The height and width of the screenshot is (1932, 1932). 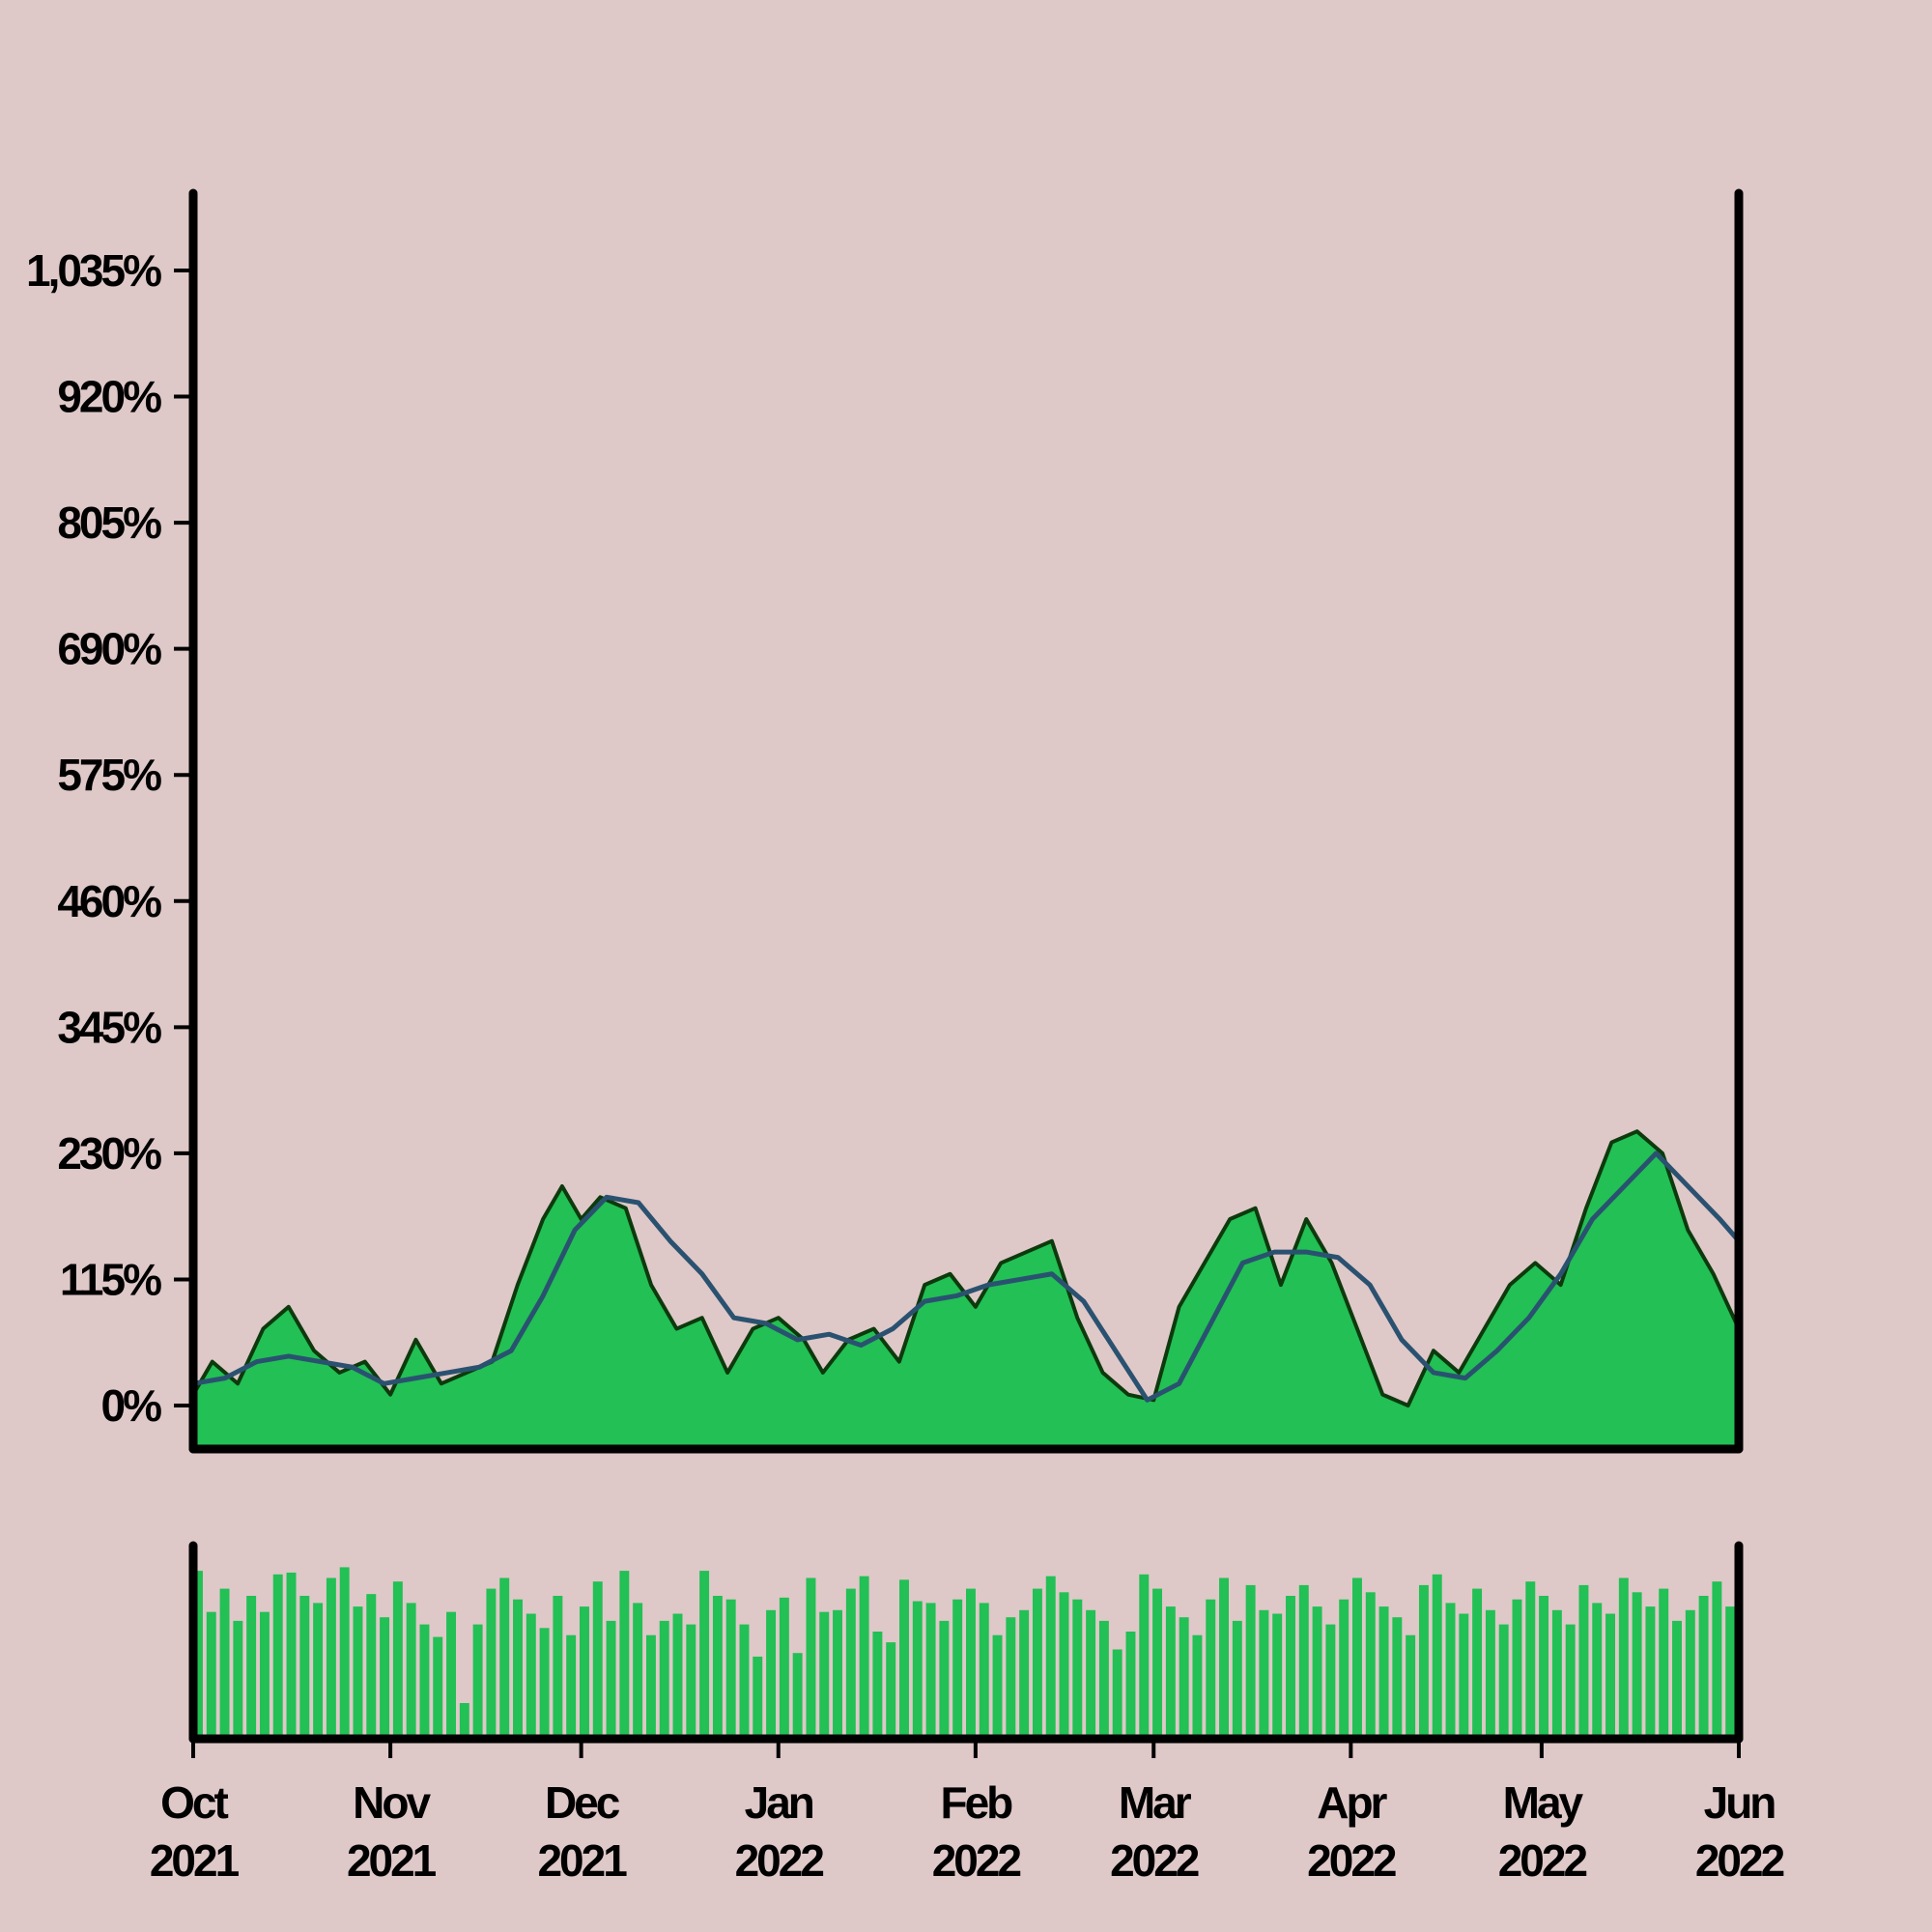 What do you see at coordinates (966, 1290) in the screenshot?
I see `price-area` at bounding box center [966, 1290].